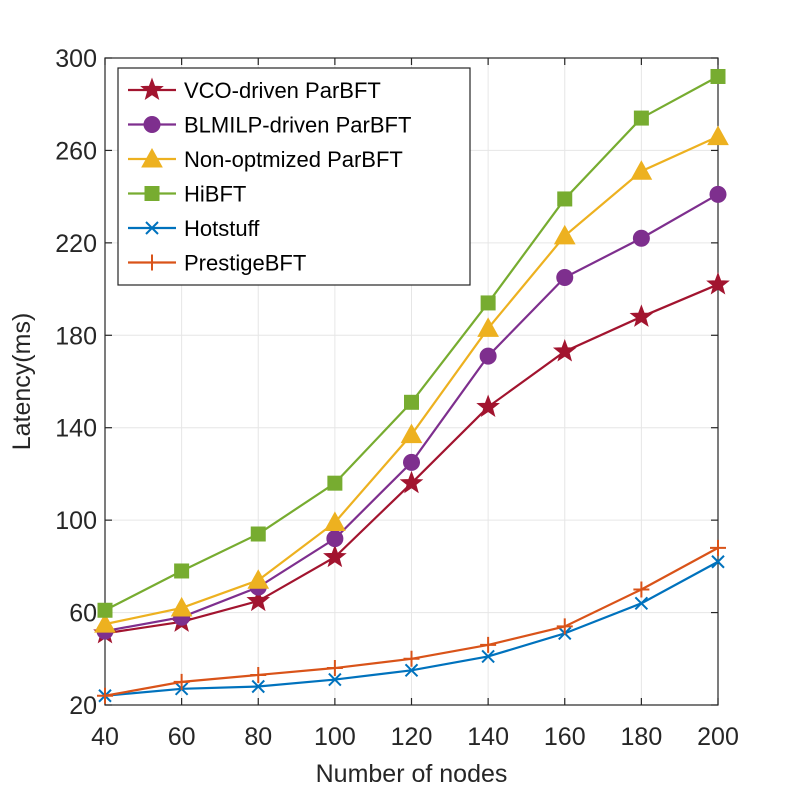 This screenshot has width=793, height=793. Describe the element at coordinates (488, 737) in the screenshot. I see `x-tick-label: 140` at that location.